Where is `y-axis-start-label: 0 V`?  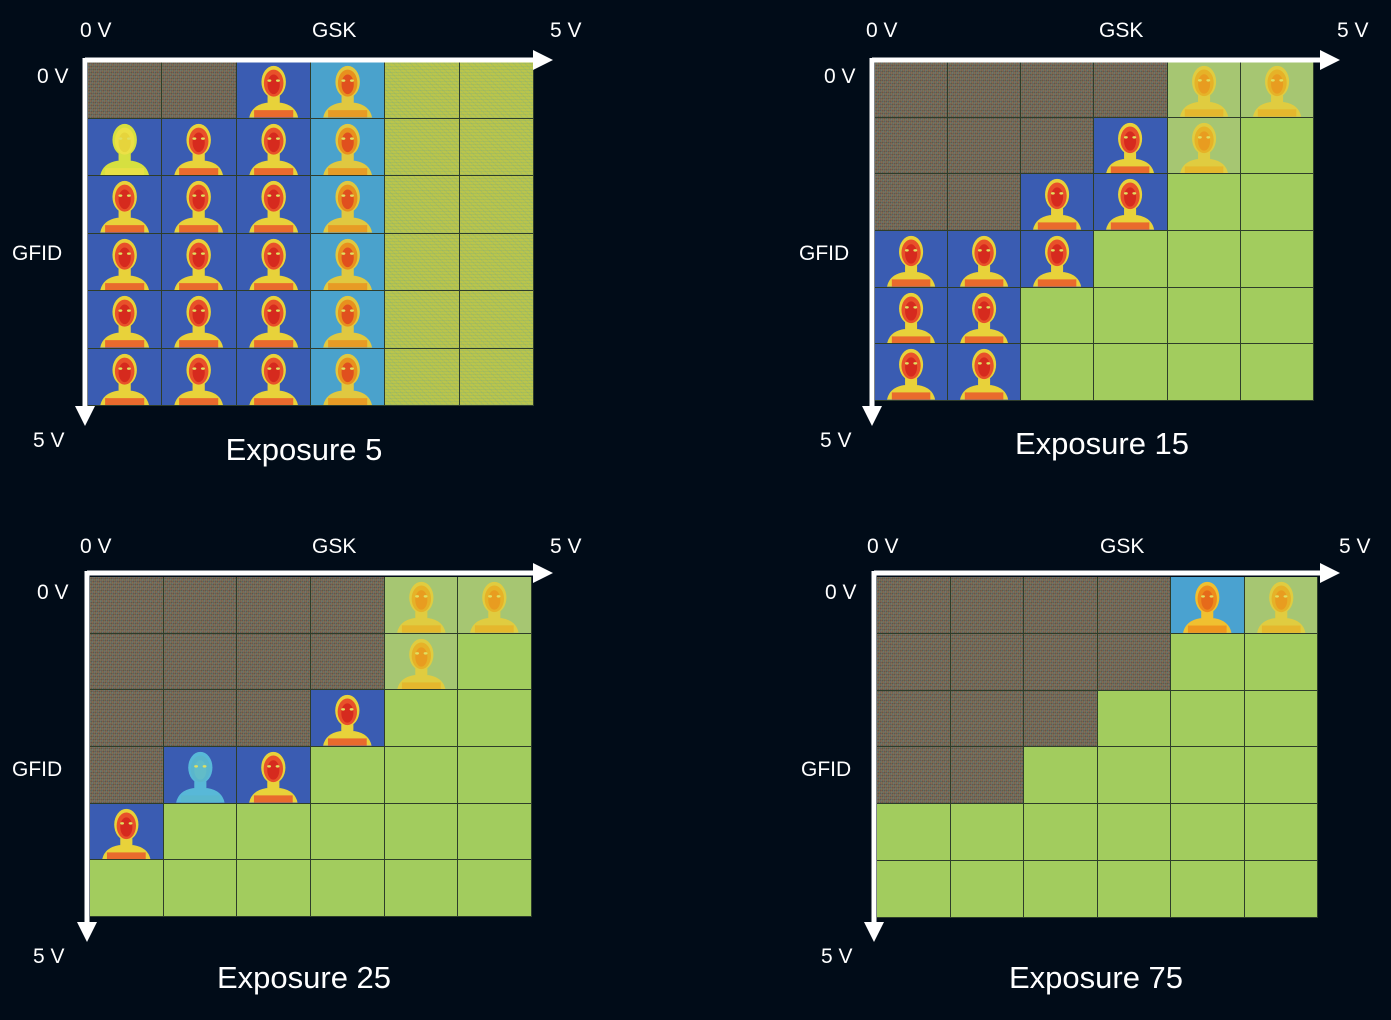
y-axis-start-label: 0 V is located at coordinates (840, 76).